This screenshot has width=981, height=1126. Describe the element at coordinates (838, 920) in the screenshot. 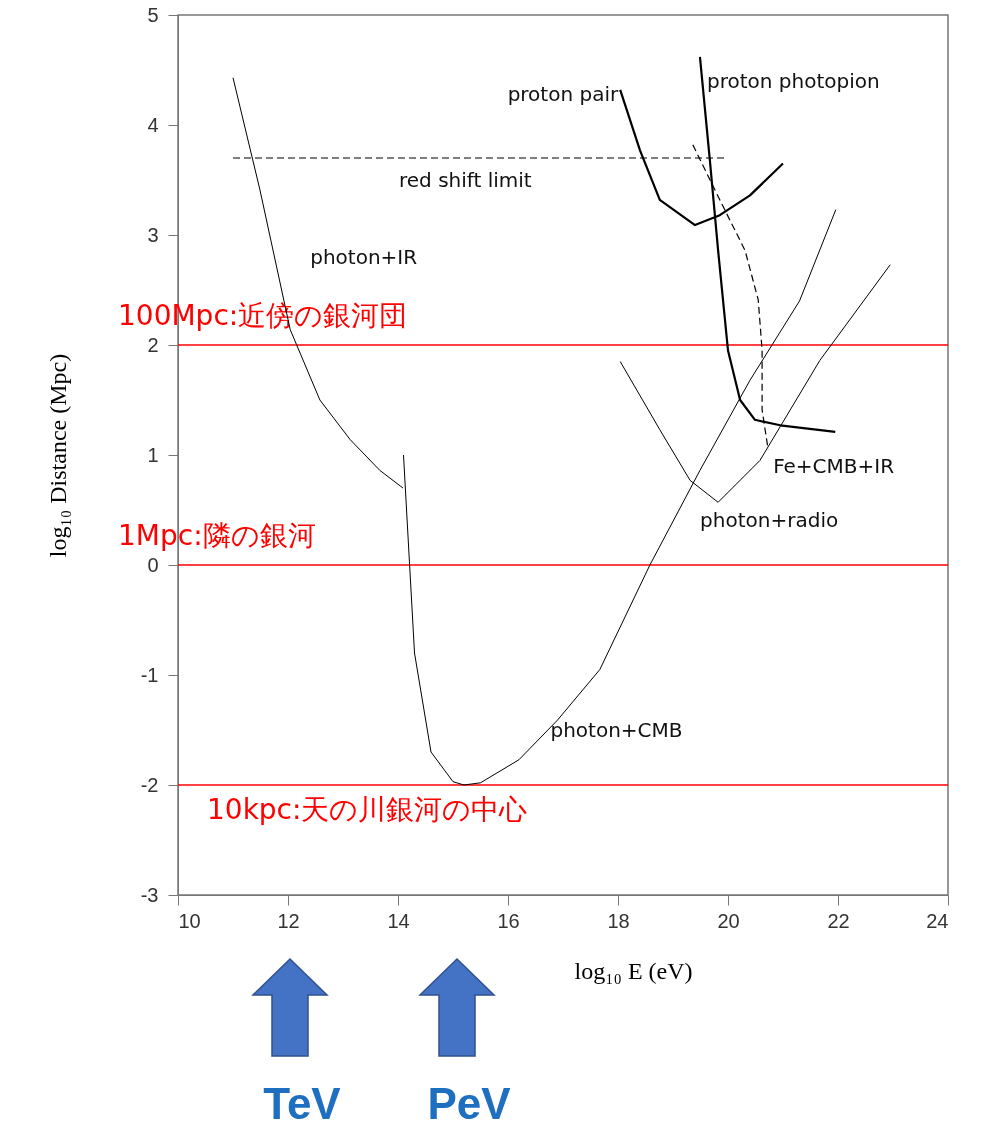

I see `x-tick-label: 22` at that location.